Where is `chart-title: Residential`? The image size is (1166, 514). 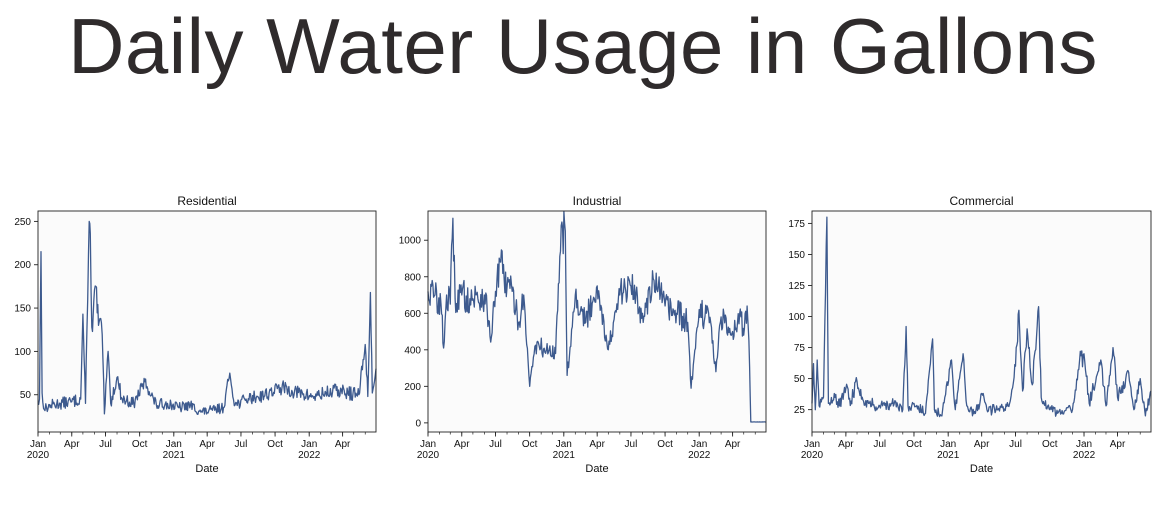 chart-title: Residential is located at coordinates (206, 201).